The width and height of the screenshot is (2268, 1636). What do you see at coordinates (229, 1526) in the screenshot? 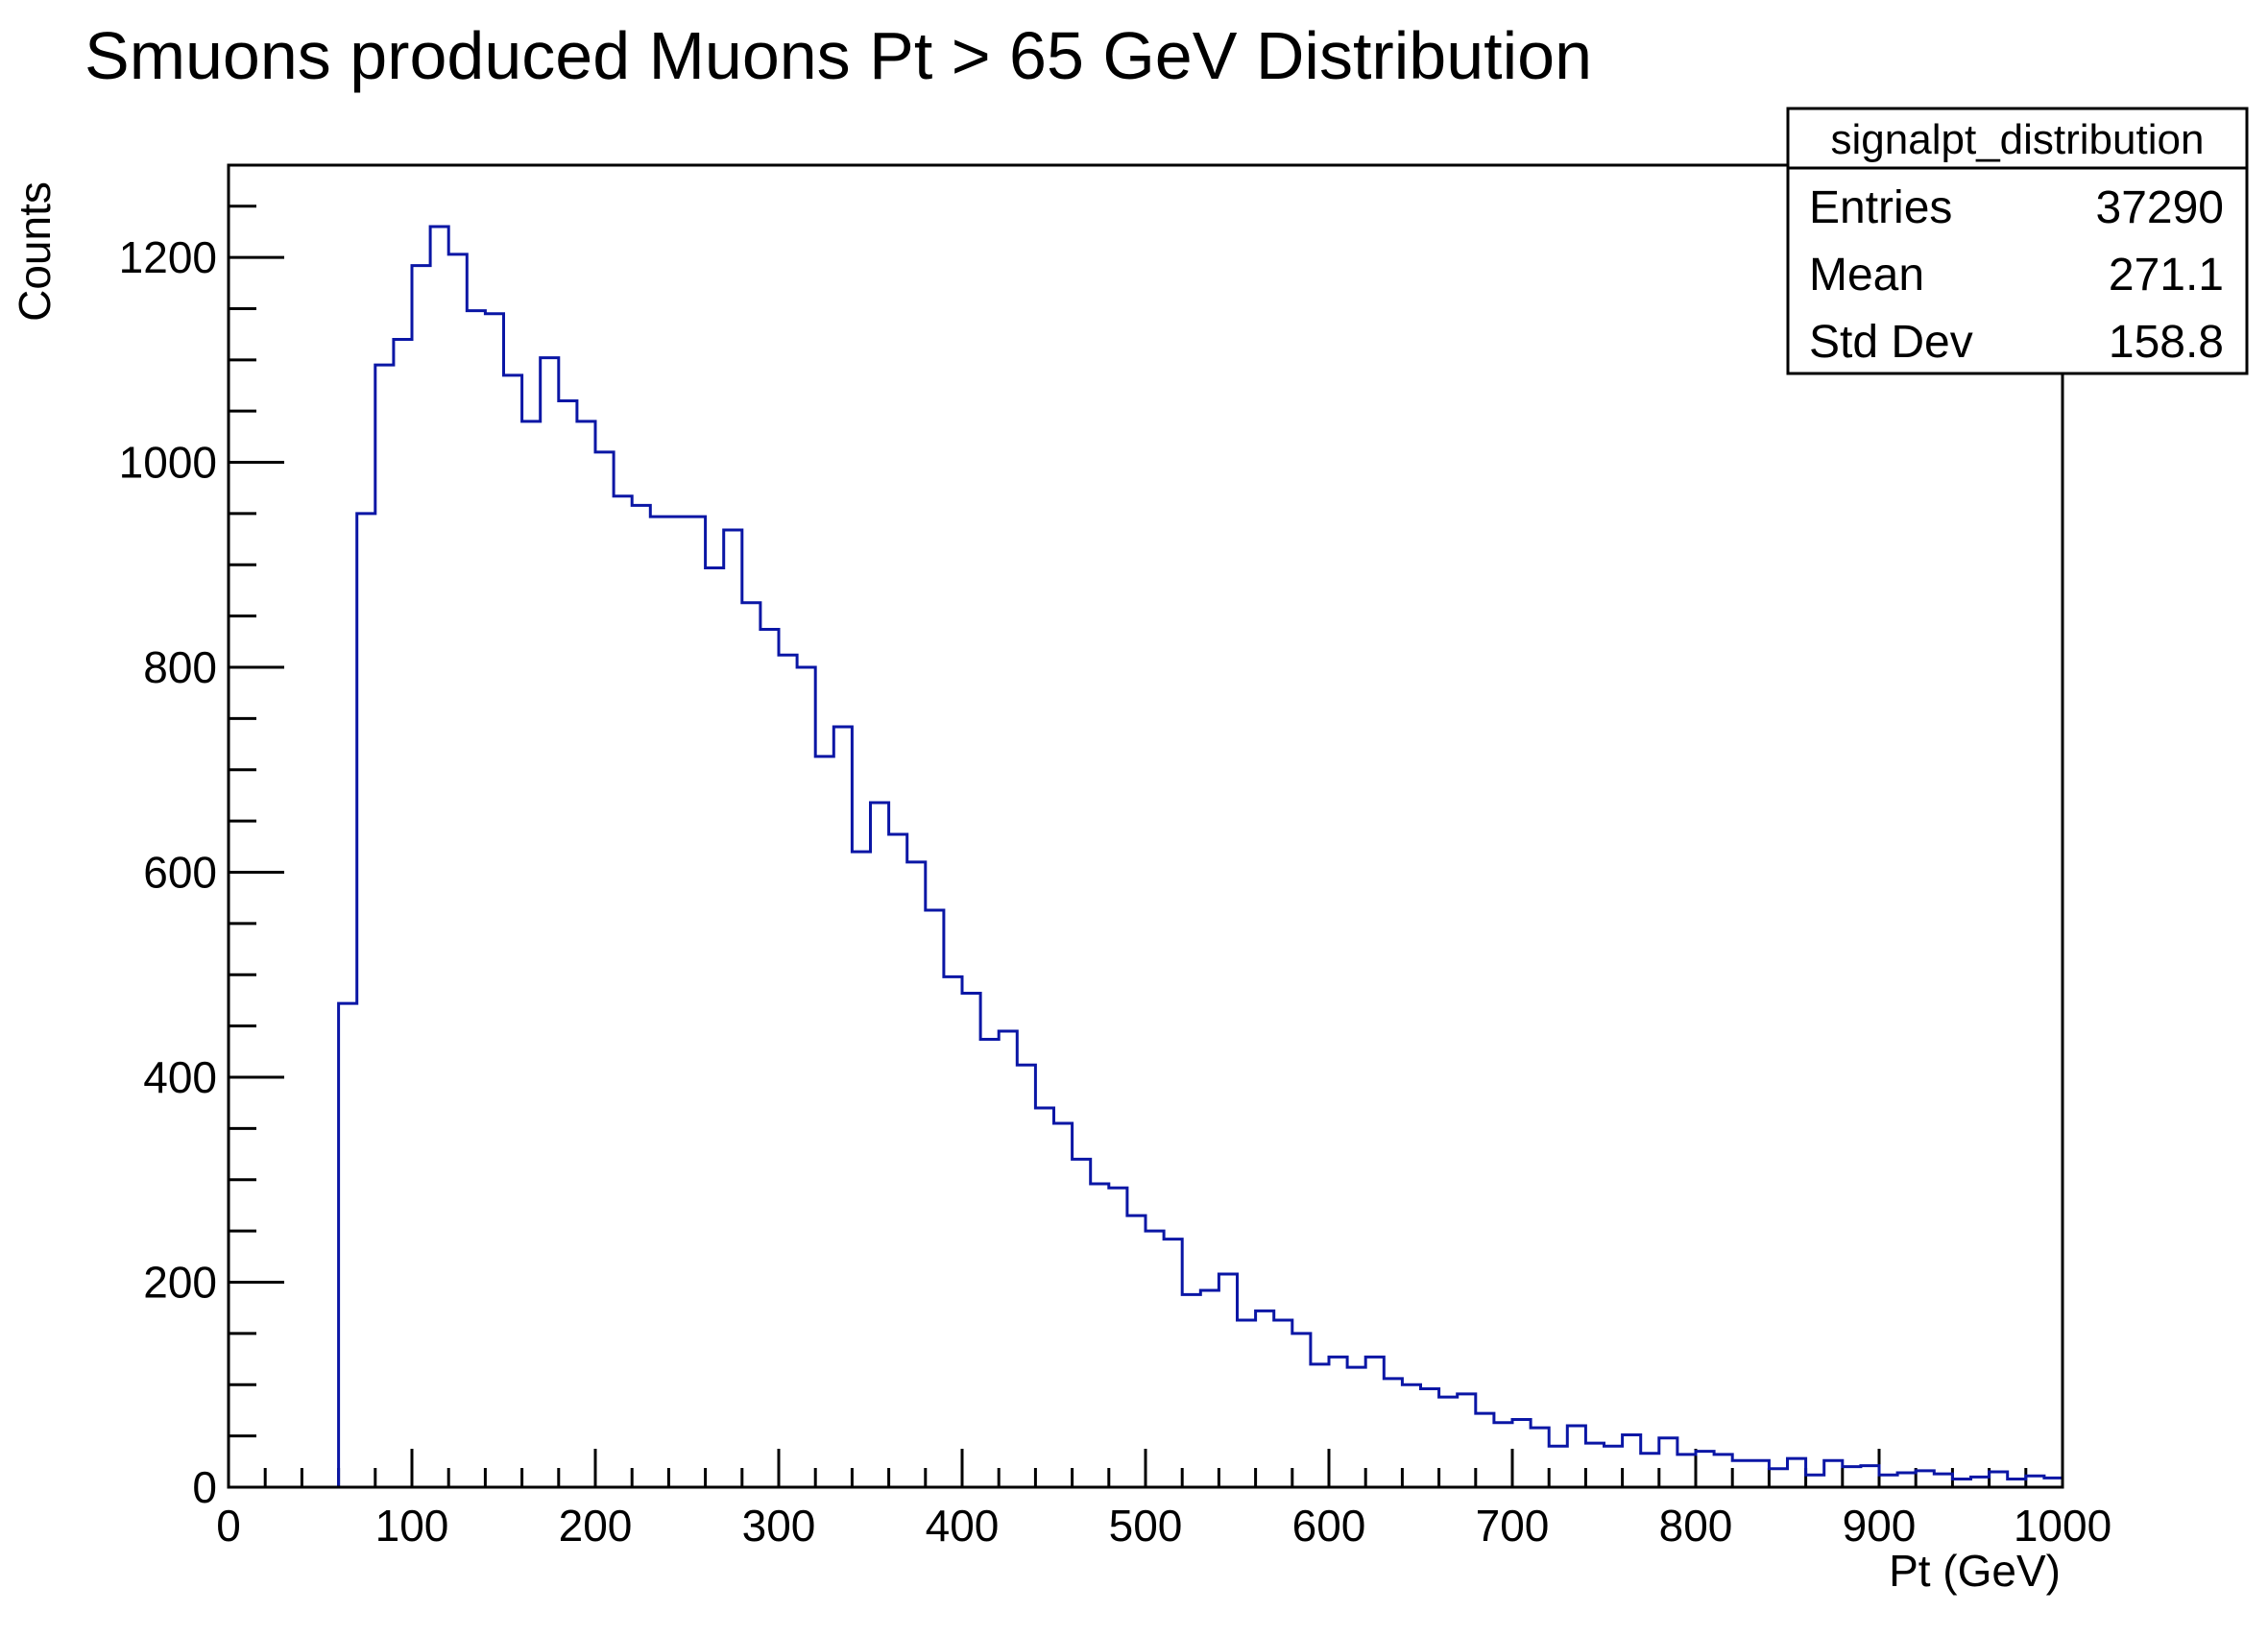
I see `x-tick-label: 0` at bounding box center [229, 1526].